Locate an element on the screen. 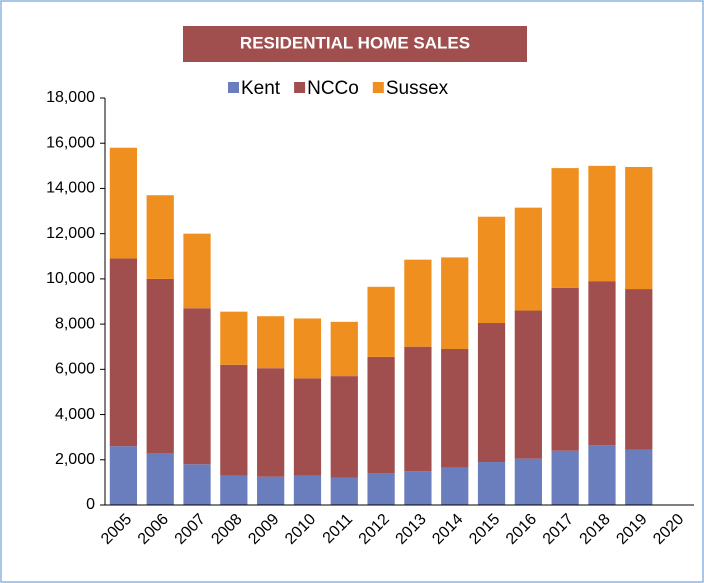 The height and width of the screenshot is (583, 704). y-tick-label: 18,000 is located at coordinates (70, 97).